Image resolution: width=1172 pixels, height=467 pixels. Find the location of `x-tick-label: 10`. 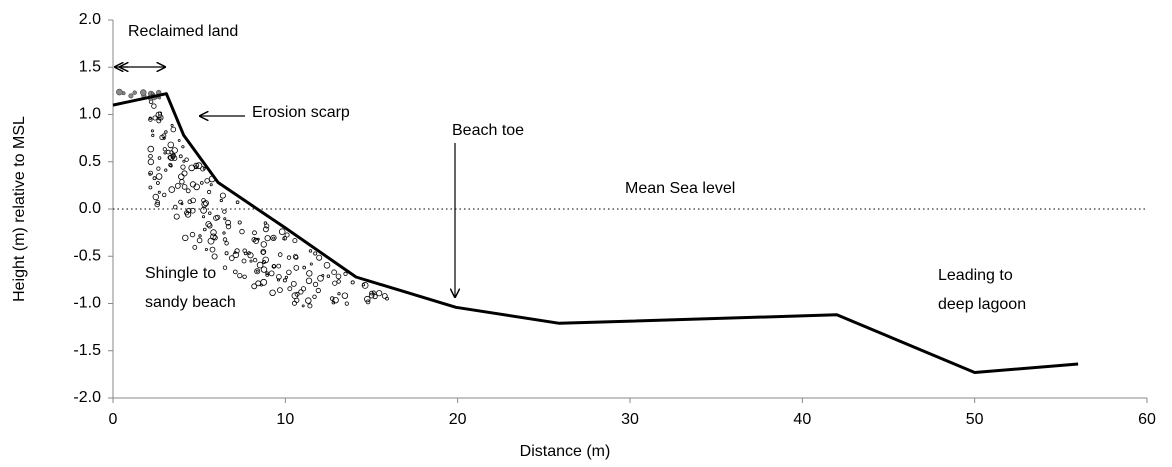

x-tick-label: 10 is located at coordinates (285, 419).